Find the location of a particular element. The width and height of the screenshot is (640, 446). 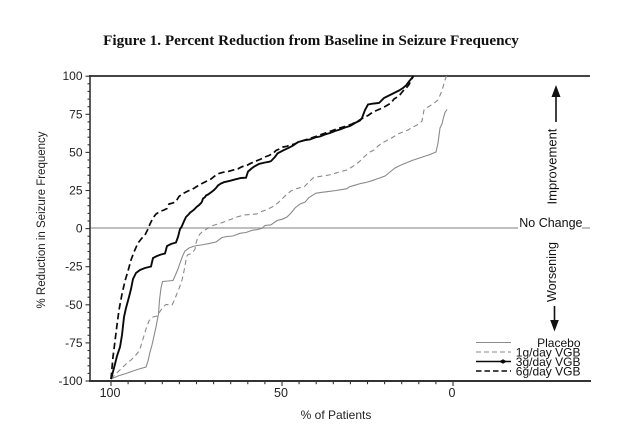

svg-text: -75 is located at coordinates (74, 343).